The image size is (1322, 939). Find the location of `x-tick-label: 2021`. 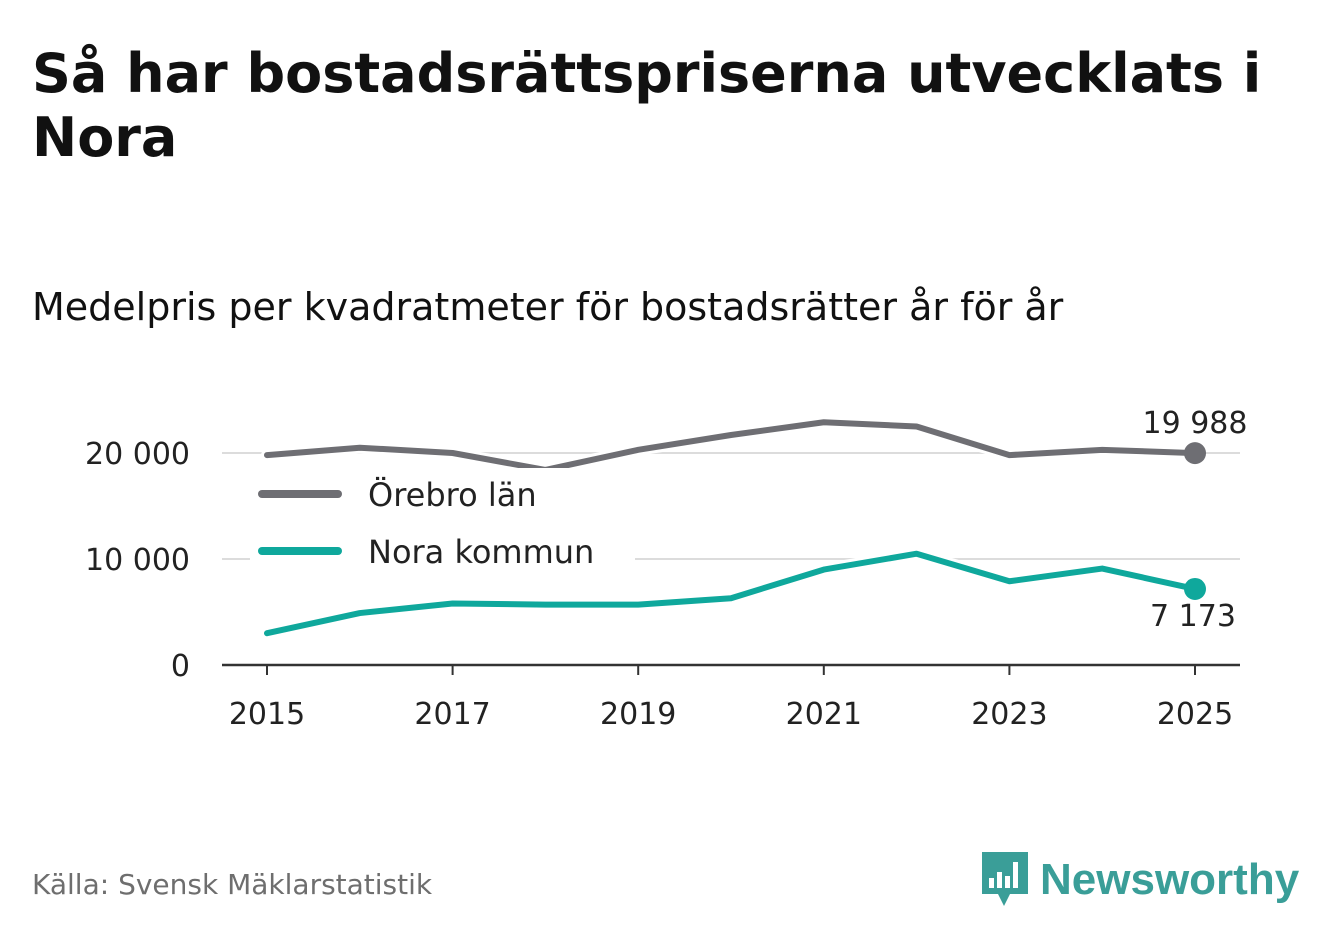

x-tick-label: 2021 is located at coordinates (824, 714).